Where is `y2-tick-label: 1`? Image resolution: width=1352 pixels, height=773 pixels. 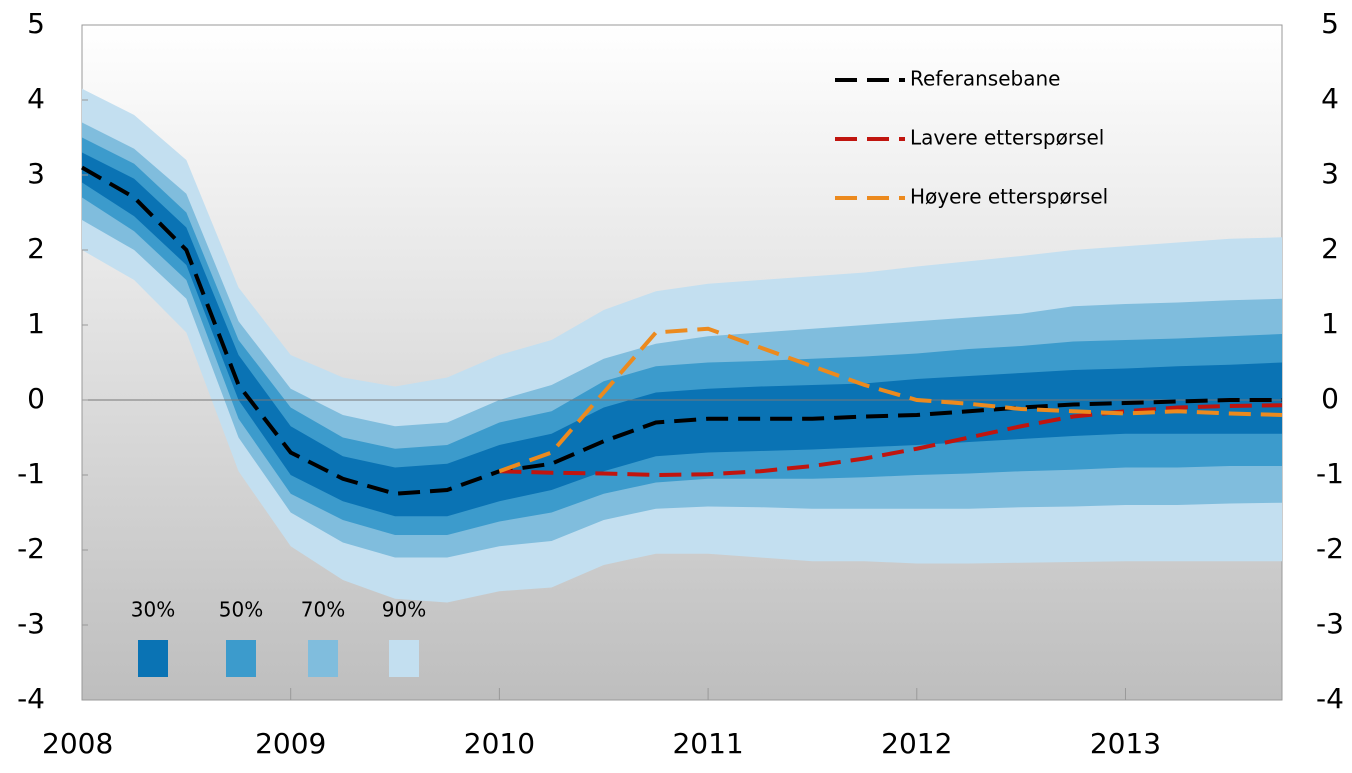 y2-tick-label: 1 is located at coordinates (1330, 323).